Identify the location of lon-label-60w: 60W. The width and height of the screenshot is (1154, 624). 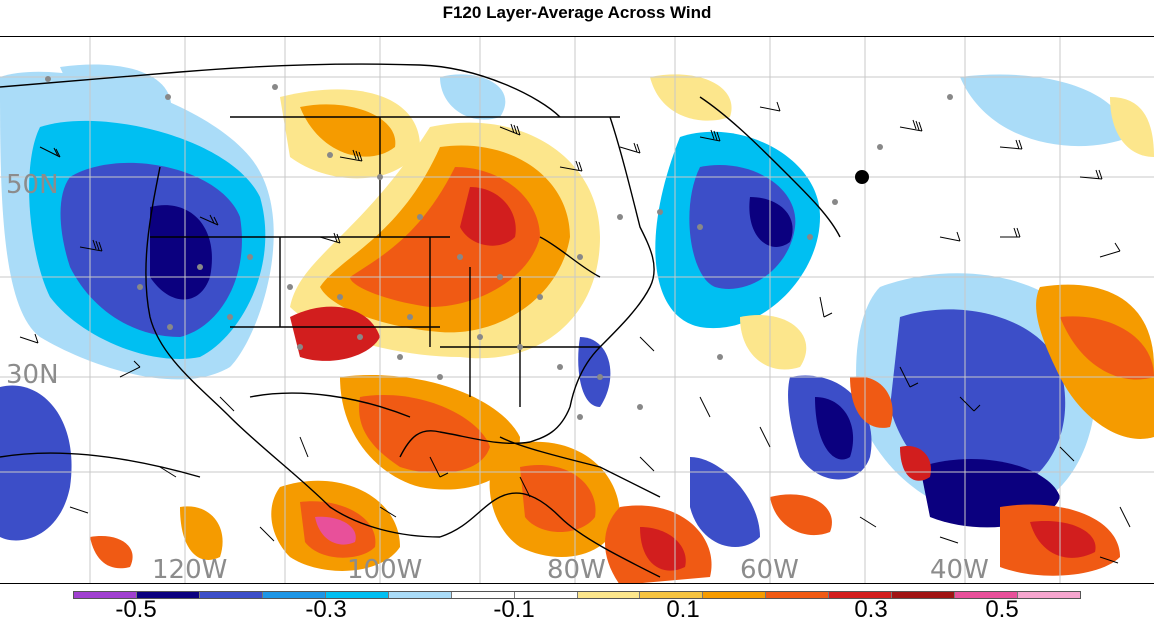
(769, 569).